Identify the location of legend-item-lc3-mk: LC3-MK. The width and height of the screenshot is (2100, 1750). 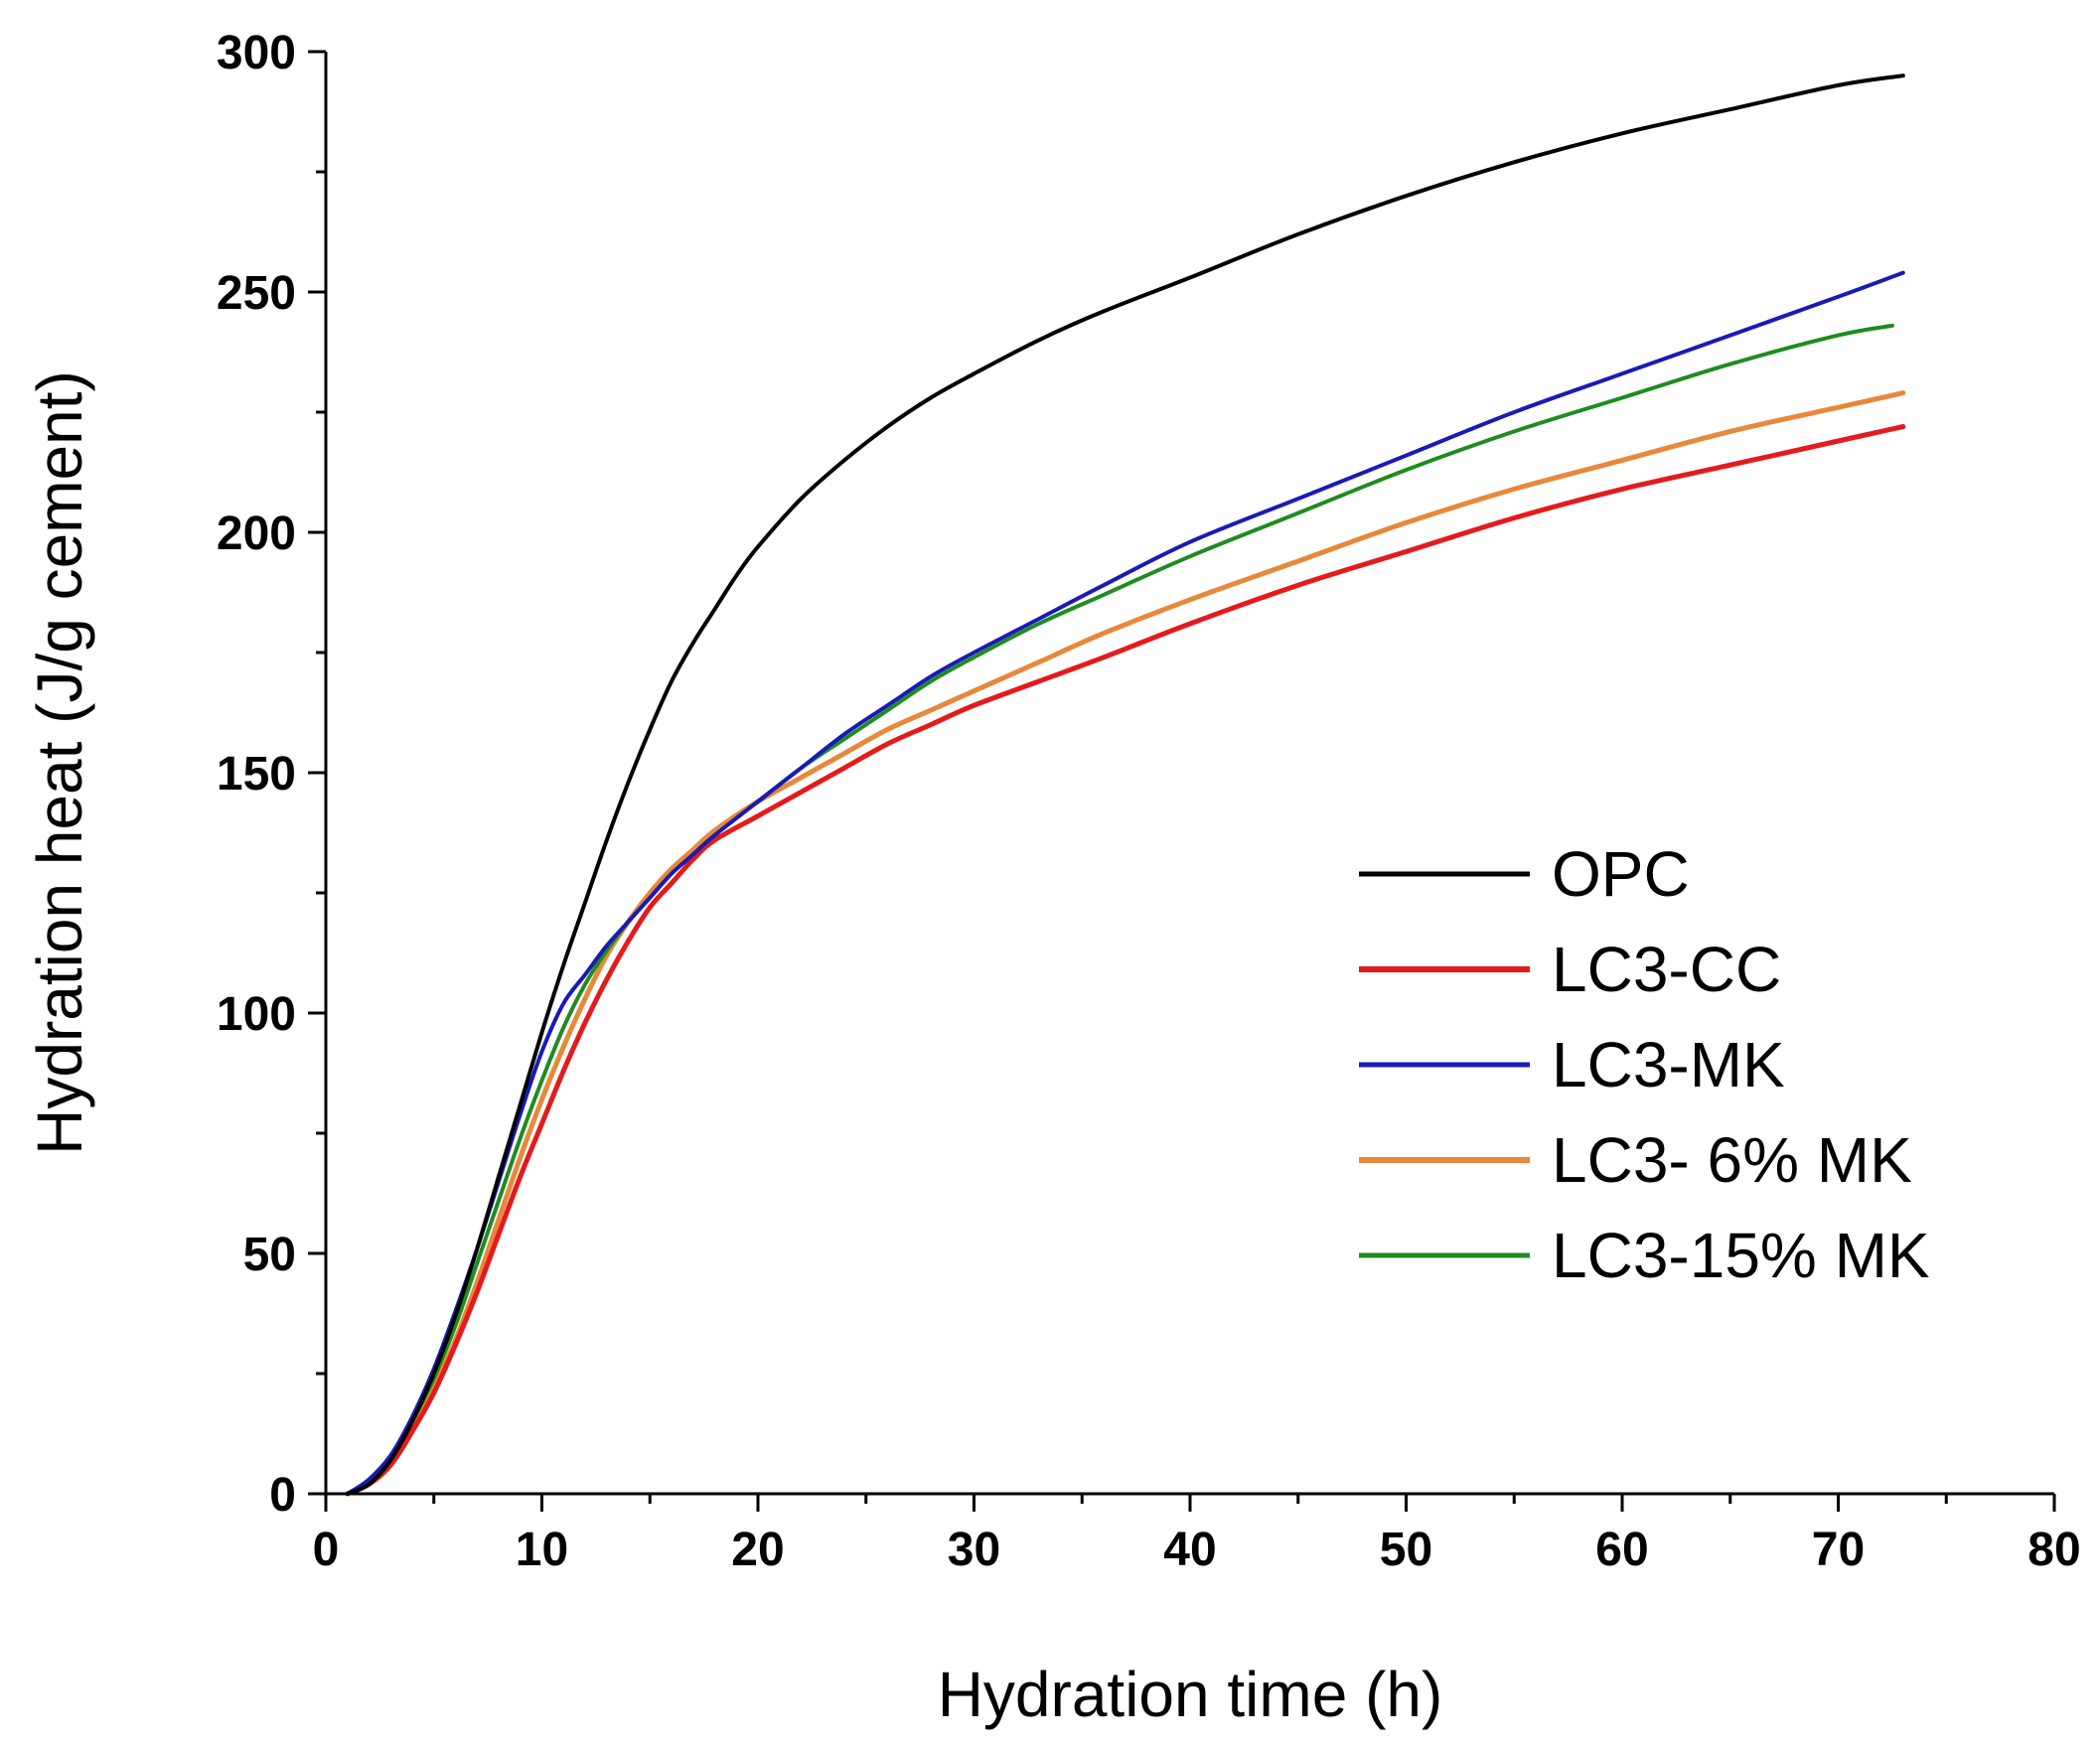
(1572, 1064).